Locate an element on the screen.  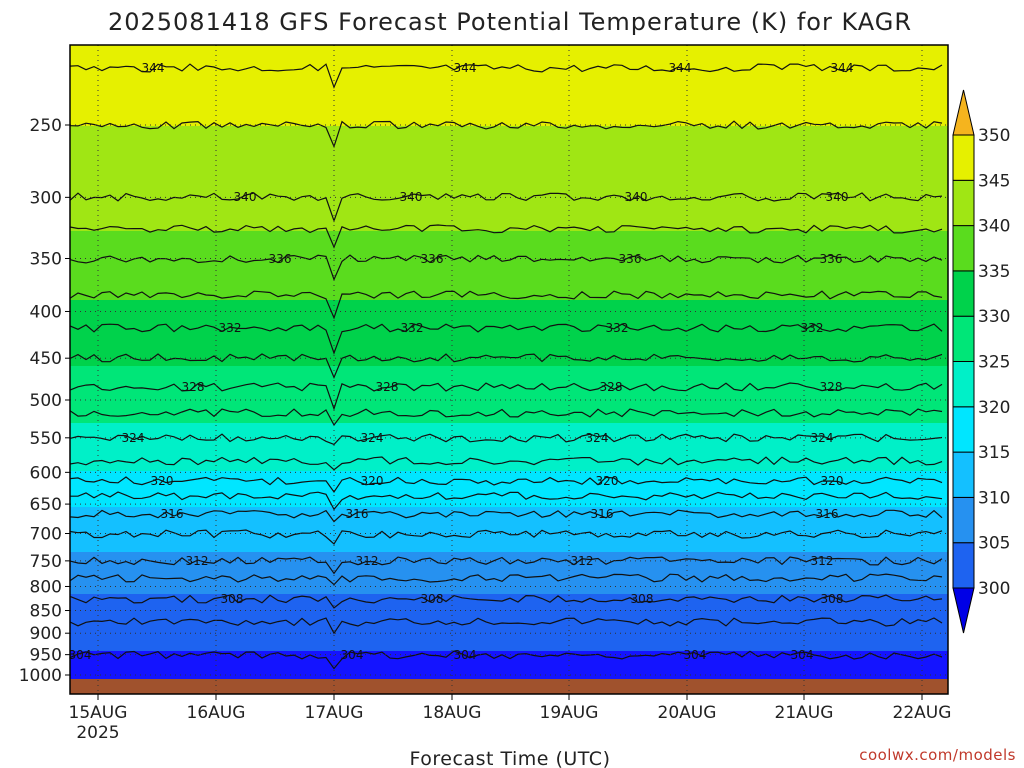
colorbar: 300 305 310 315 320 325 330 335 340 345 350 is located at coordinates (981, 361).